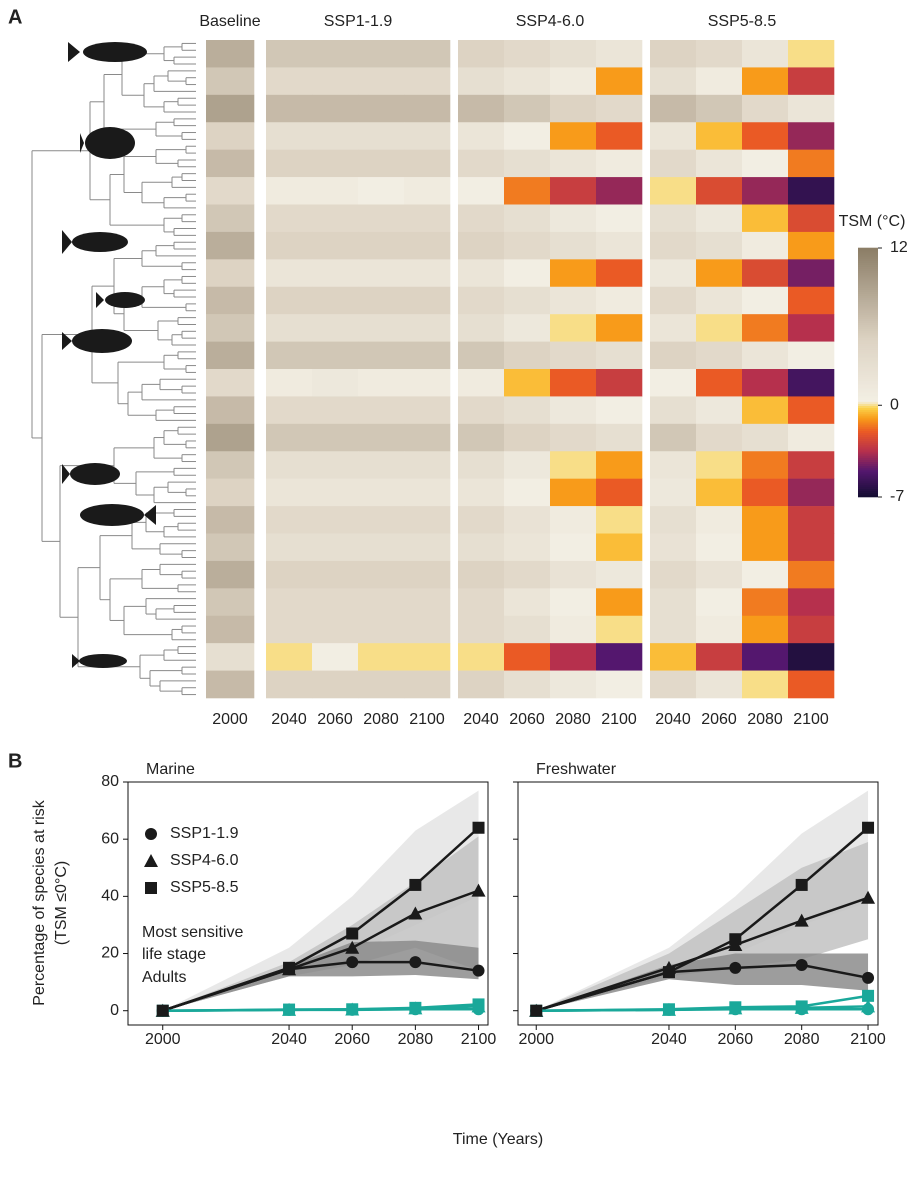 The image size is (918, 1178). Describe the element at coordinates (899, 247) in the screenshot. I see `colorbar-tick-label: 12` at that location.